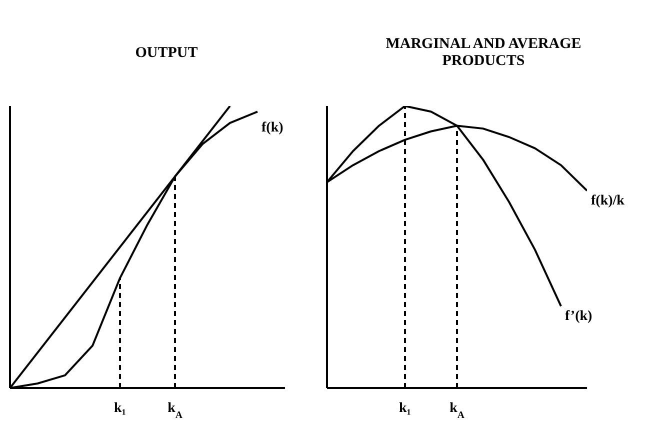 The height and width of the screenshot is (434, 650). What do you see at coordinates (166, 53) in the screenshot?
I see `chart-title: OUTPUT` at bounding box center [166, 53].